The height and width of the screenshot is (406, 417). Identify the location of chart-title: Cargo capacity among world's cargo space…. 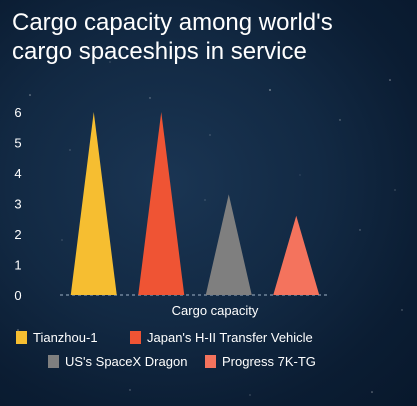
(212, 37).